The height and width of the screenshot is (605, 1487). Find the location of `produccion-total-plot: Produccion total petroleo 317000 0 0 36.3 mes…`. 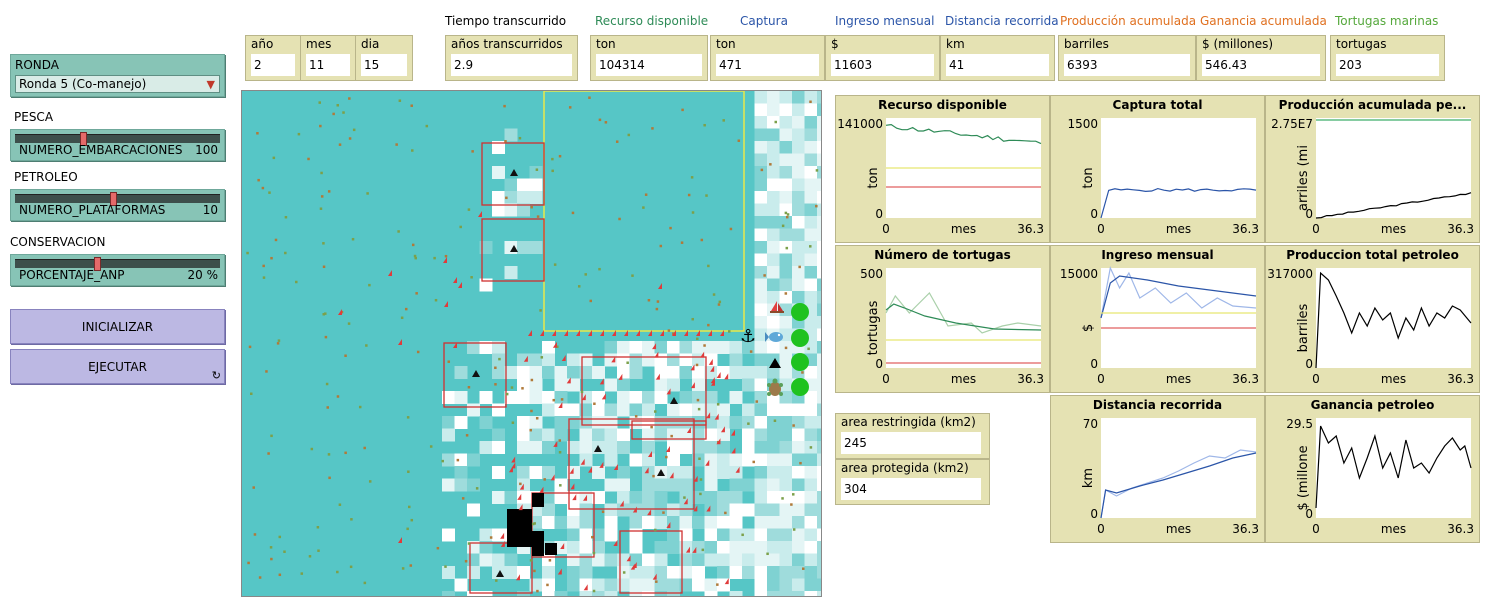

produccion-total-plot: Produccion total petroleo 317000 0 0 36.3 mes… is located at coordinates (1372, 319).